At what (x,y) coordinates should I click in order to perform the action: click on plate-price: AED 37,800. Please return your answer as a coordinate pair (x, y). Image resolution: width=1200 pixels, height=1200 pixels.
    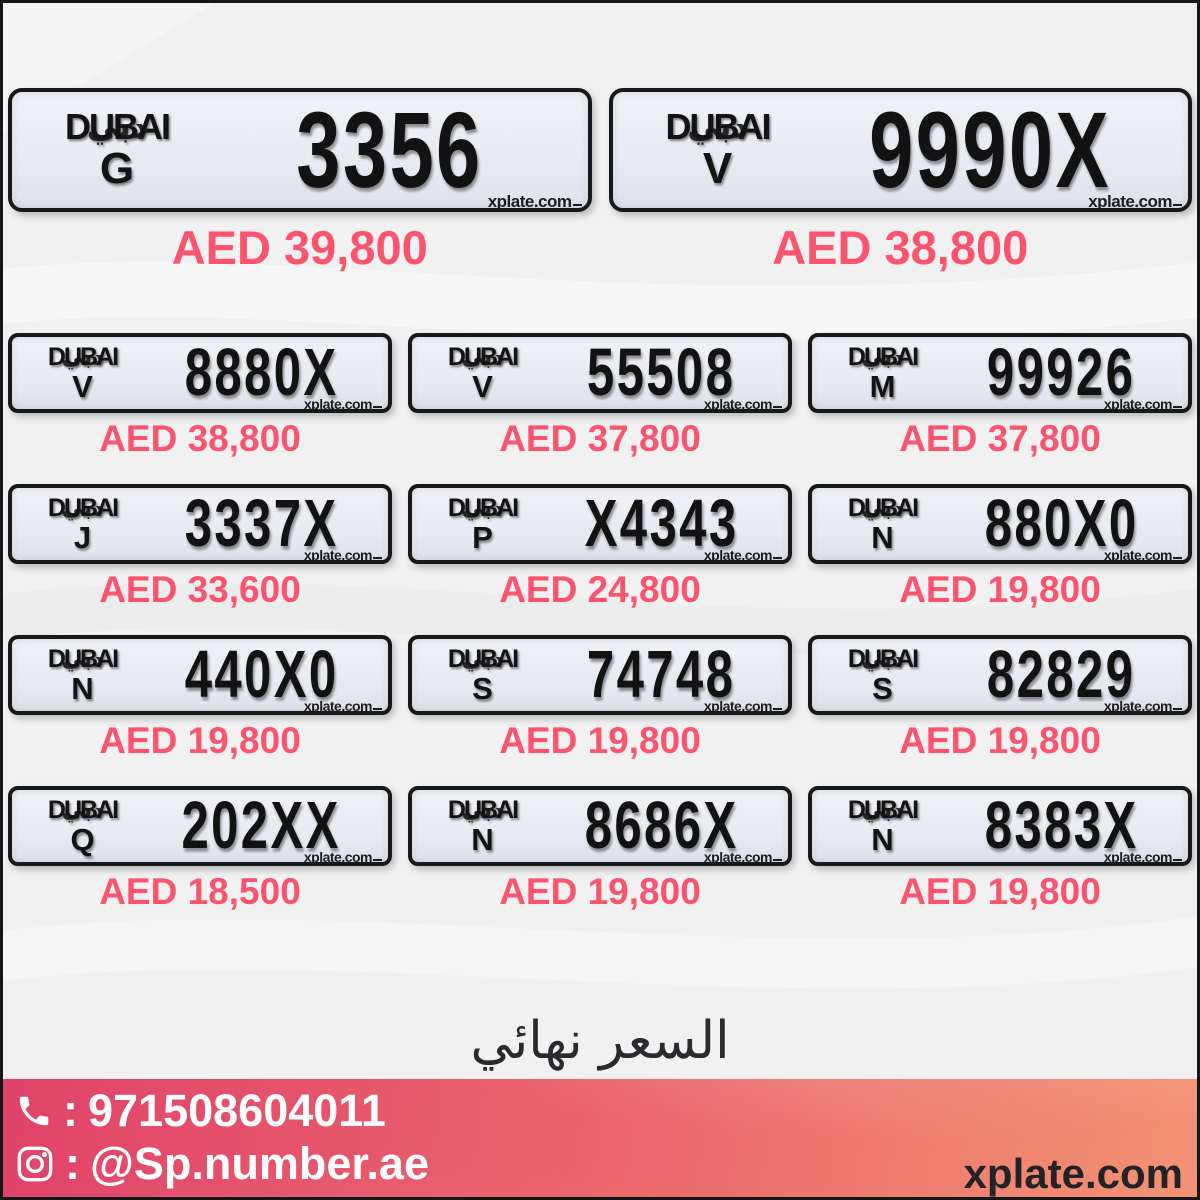
    Looking at the image, I should click on (1000, 438).